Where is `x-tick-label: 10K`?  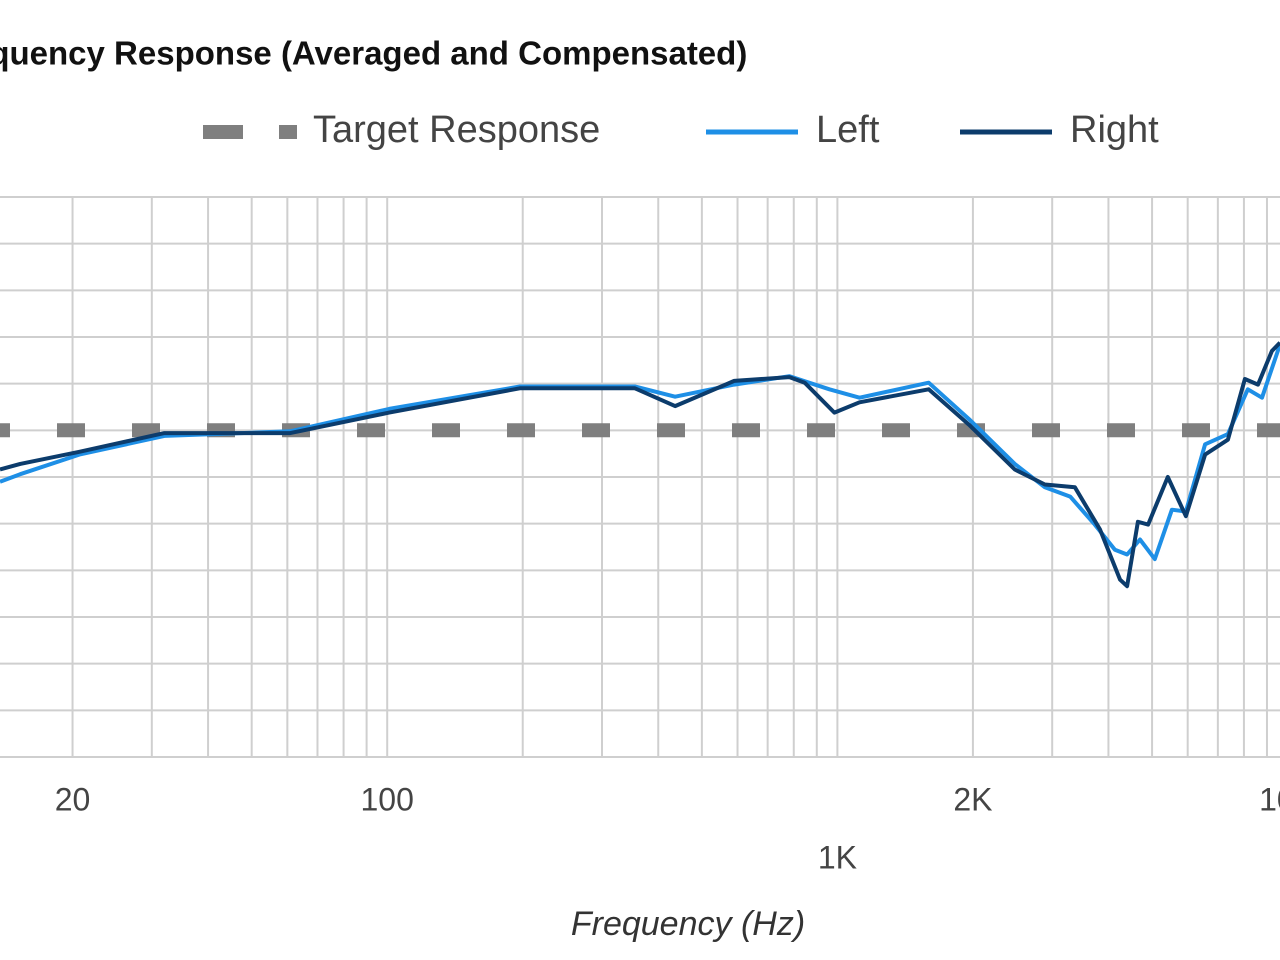
x-tick-label: 10K is located at coordinates (1269, 799).